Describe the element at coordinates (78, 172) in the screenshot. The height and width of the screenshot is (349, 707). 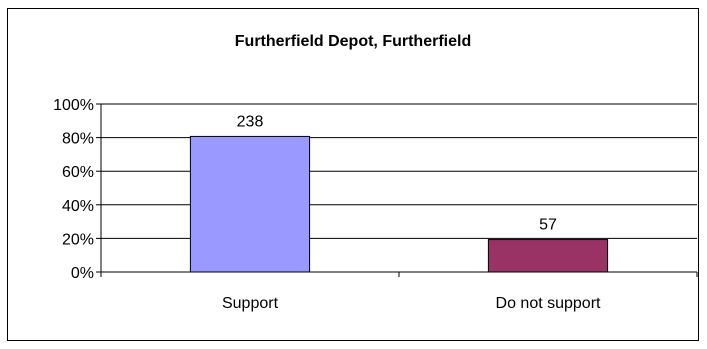
I see `y-tick-label: 60%` at that location.